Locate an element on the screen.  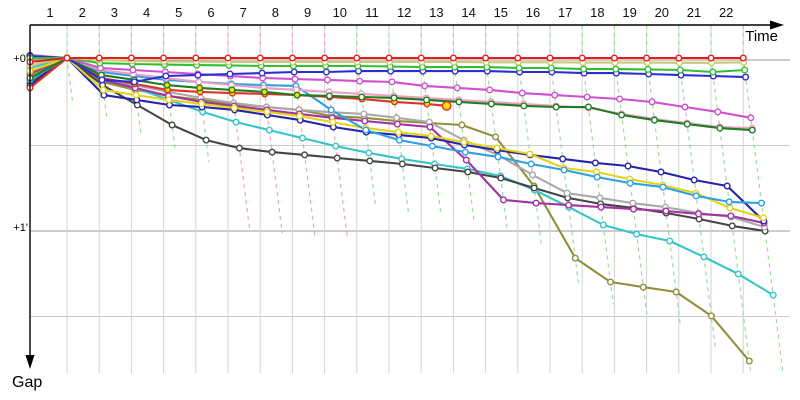
series-line-car-red-retired is located at coordinates (238, 81).